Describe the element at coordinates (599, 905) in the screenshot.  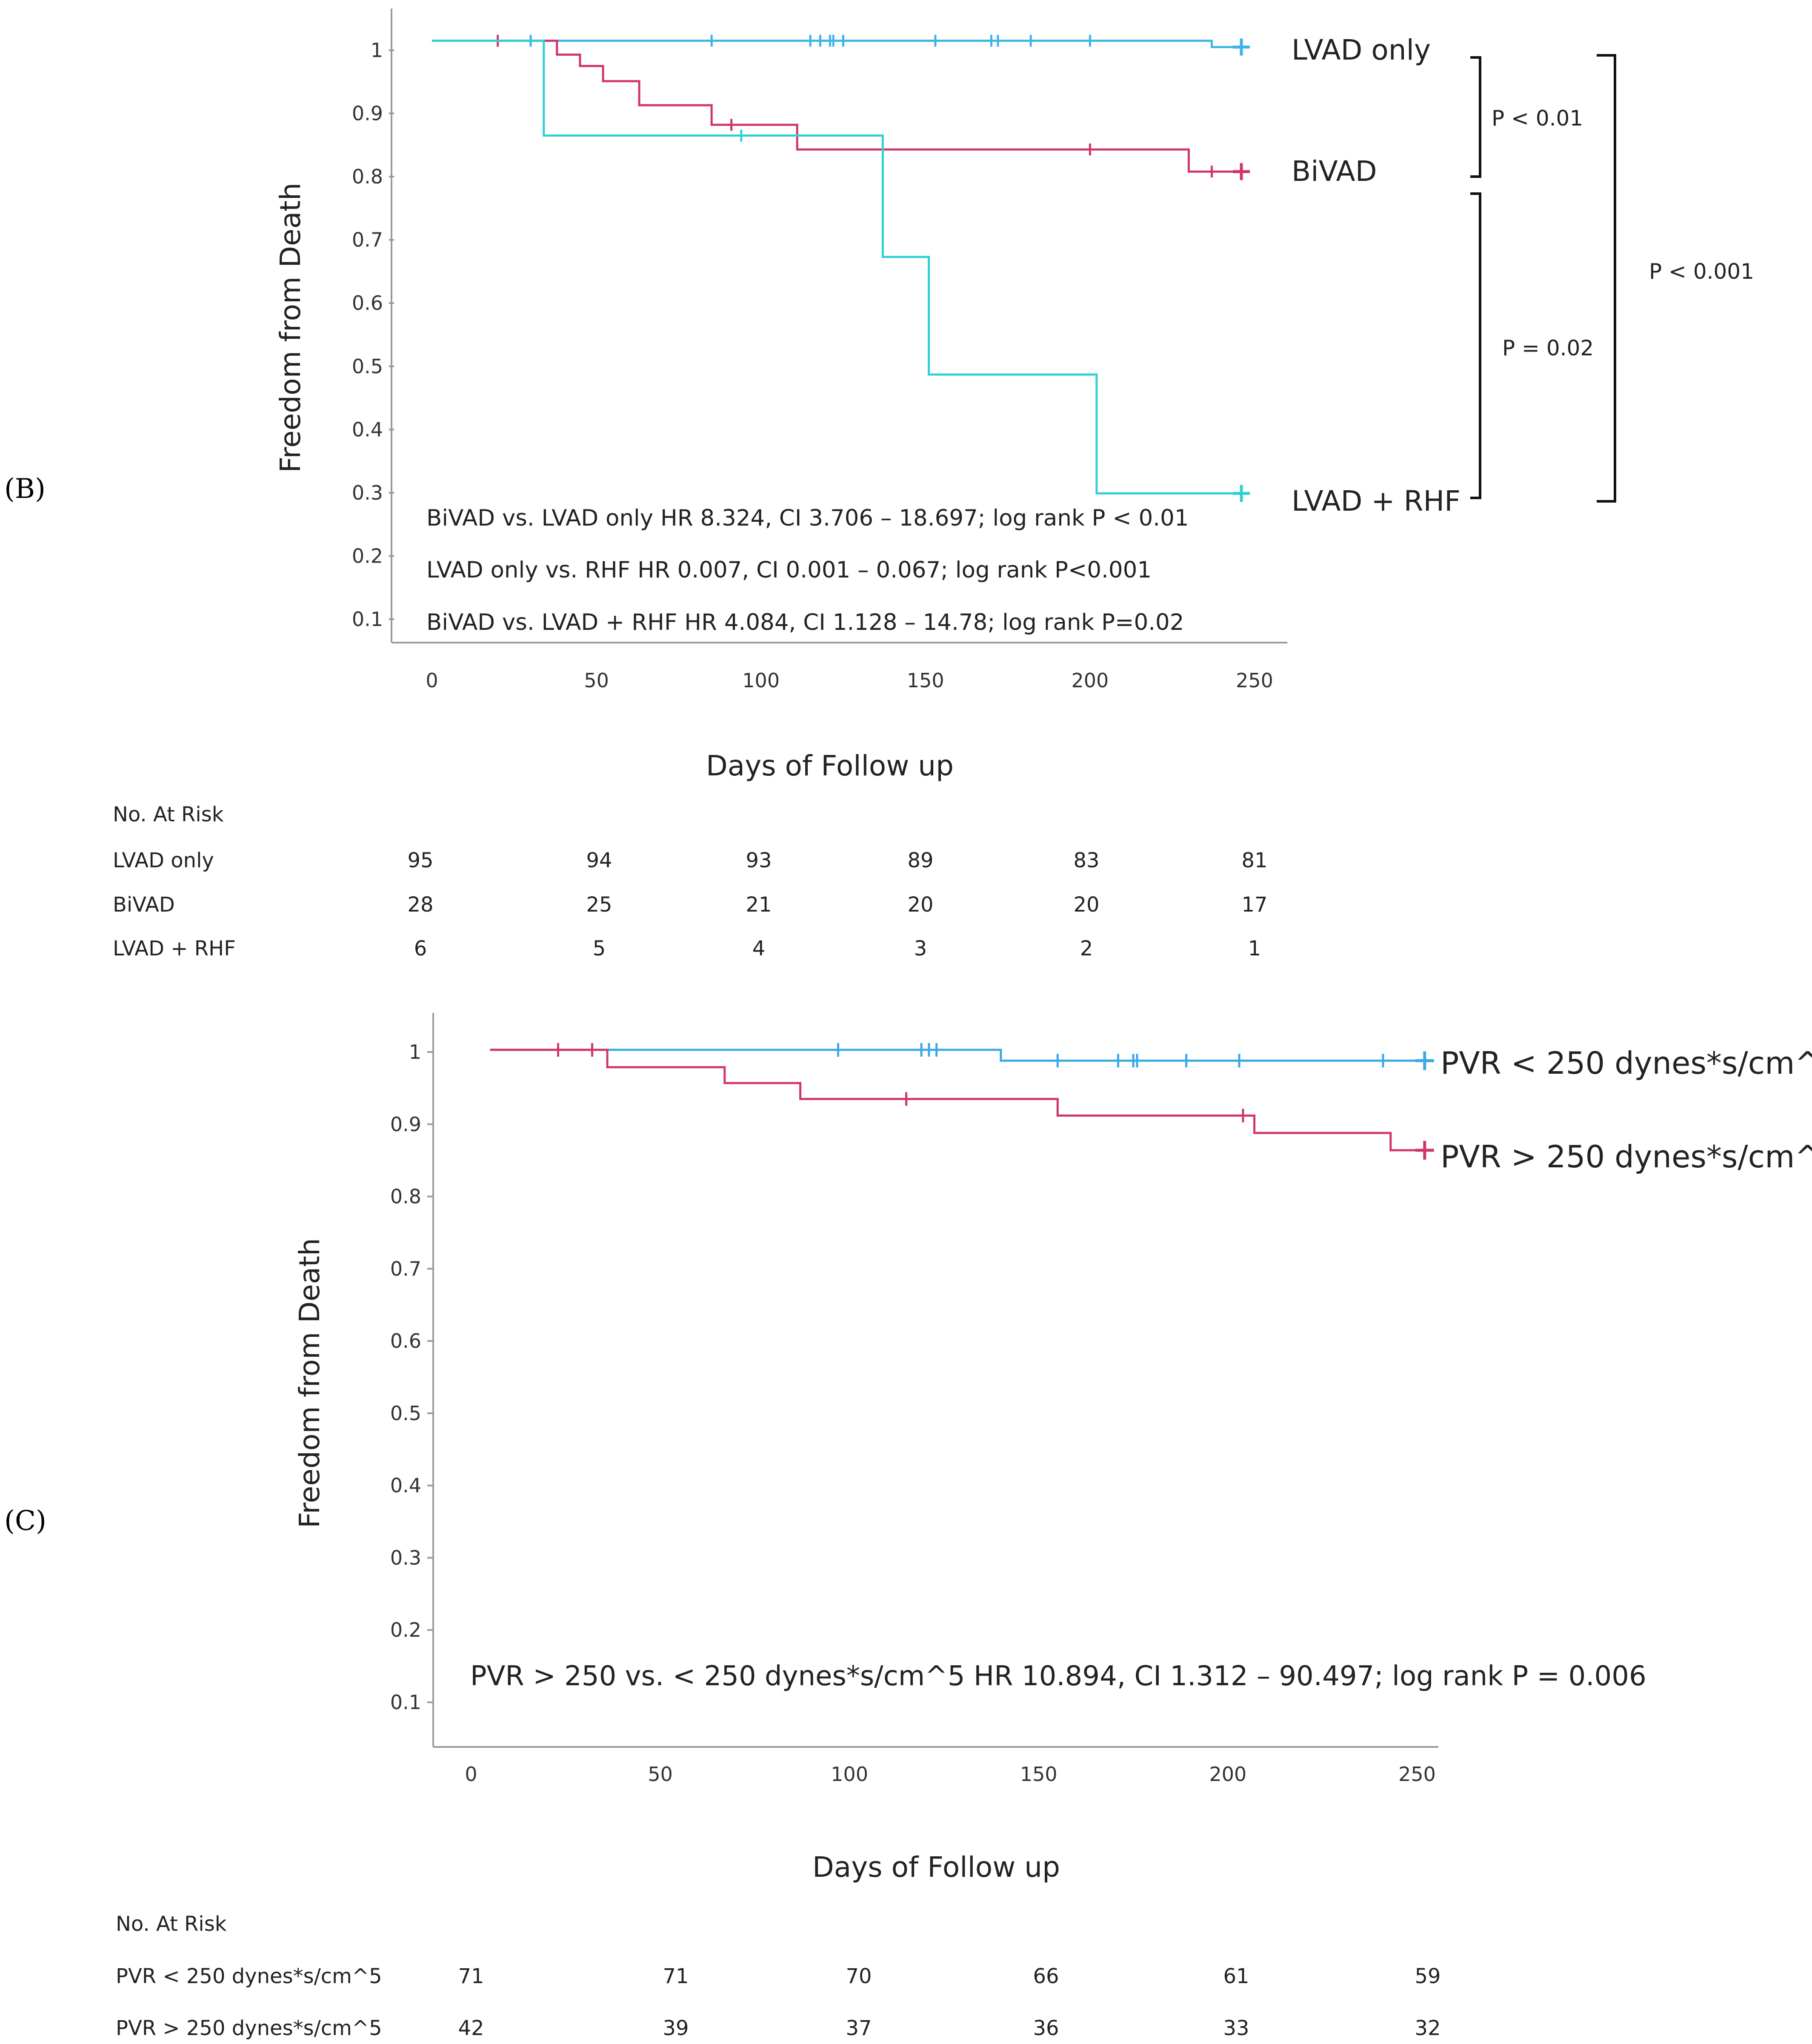
I see `risk-value: 25` at that location.